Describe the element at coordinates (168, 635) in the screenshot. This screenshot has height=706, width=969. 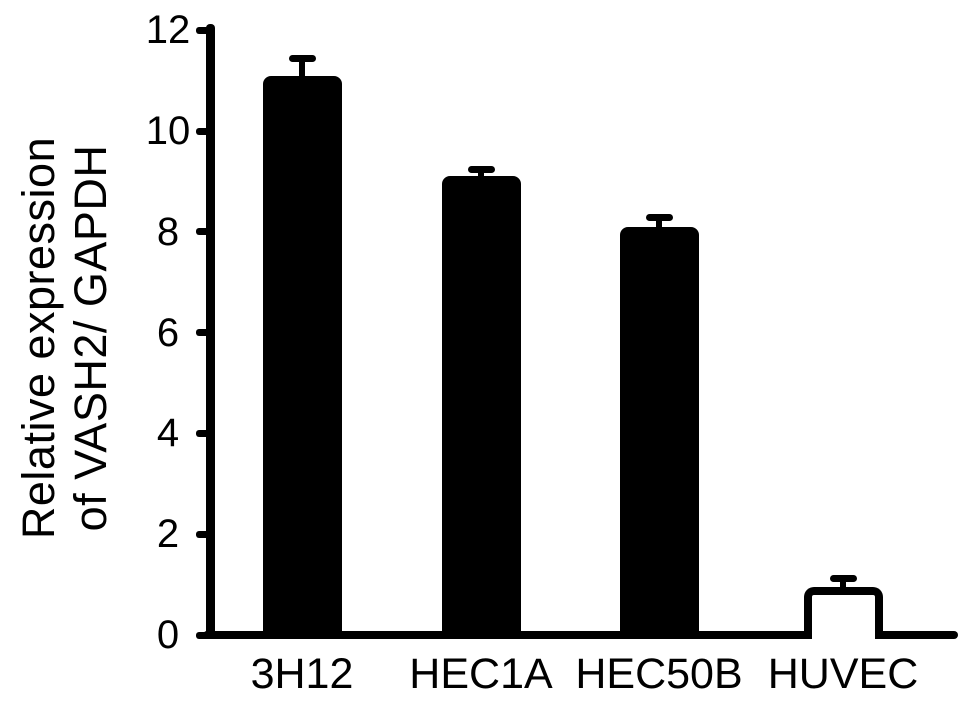
I see `y-tick-label-0: 0` at that location.